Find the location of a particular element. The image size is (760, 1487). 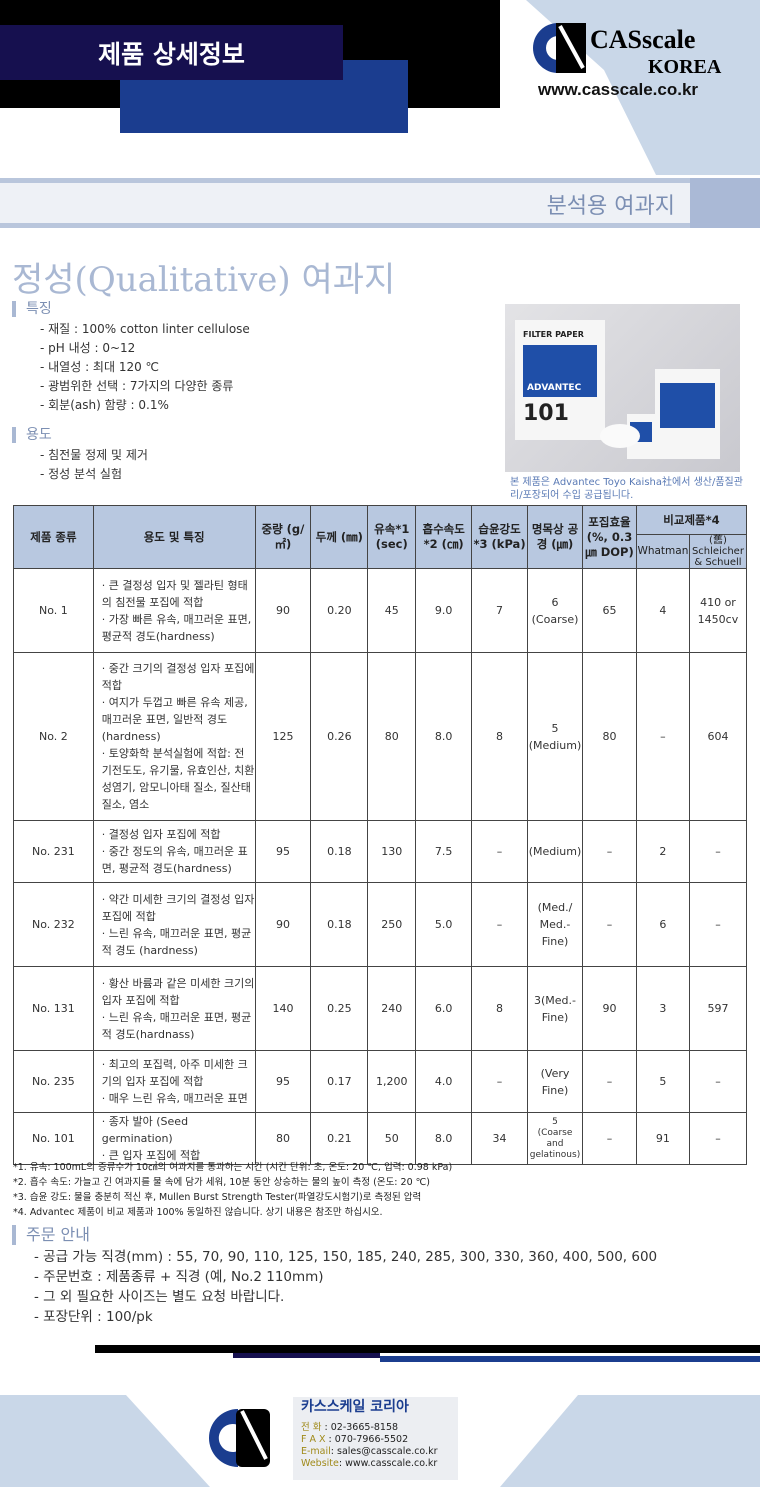

casscale-logo: CASscale KOREA is located at coordinates (627, 50).